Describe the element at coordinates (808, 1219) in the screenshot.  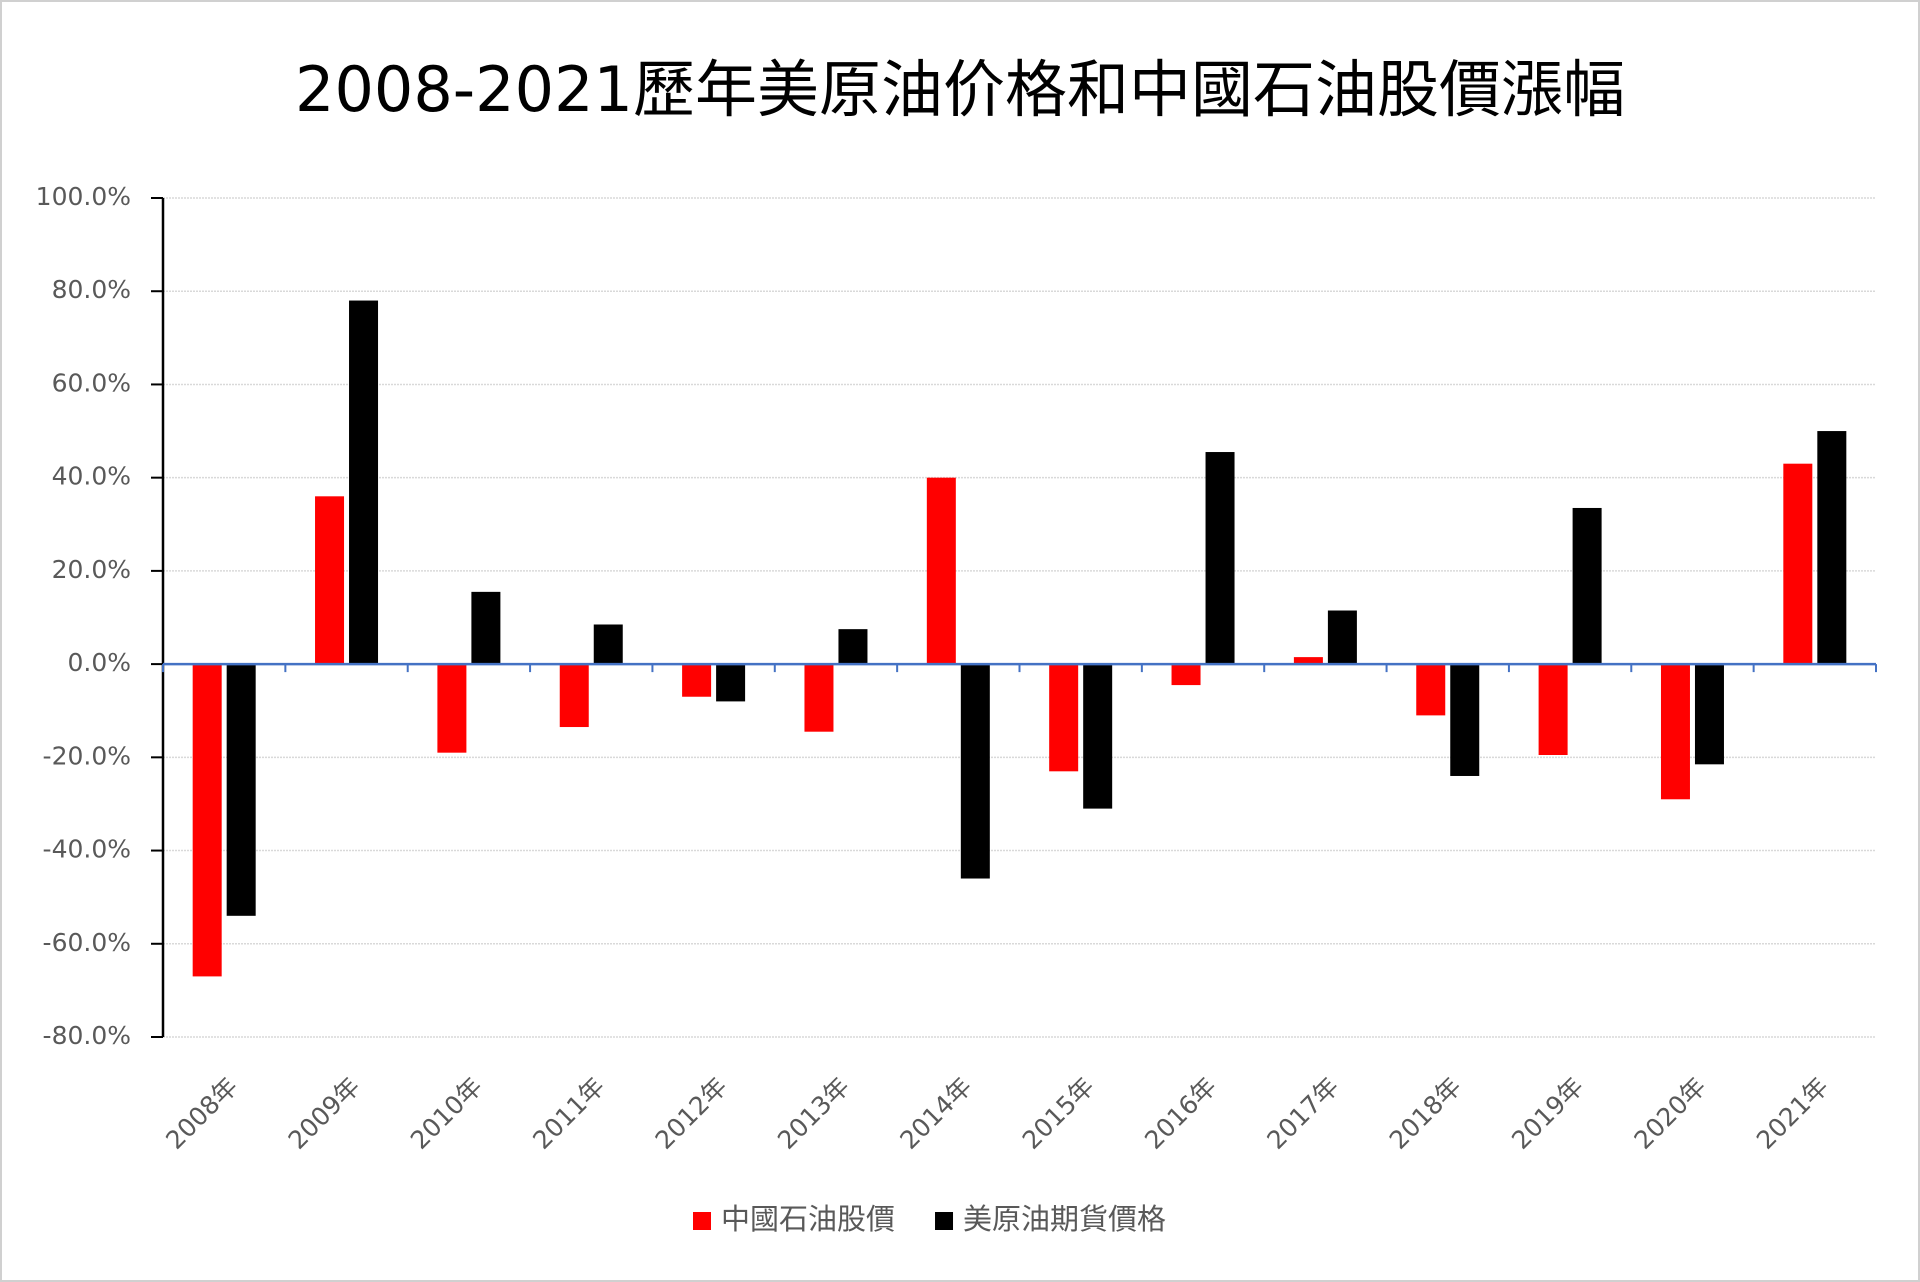
I see `legend-label: 中國石油股價` at that location.